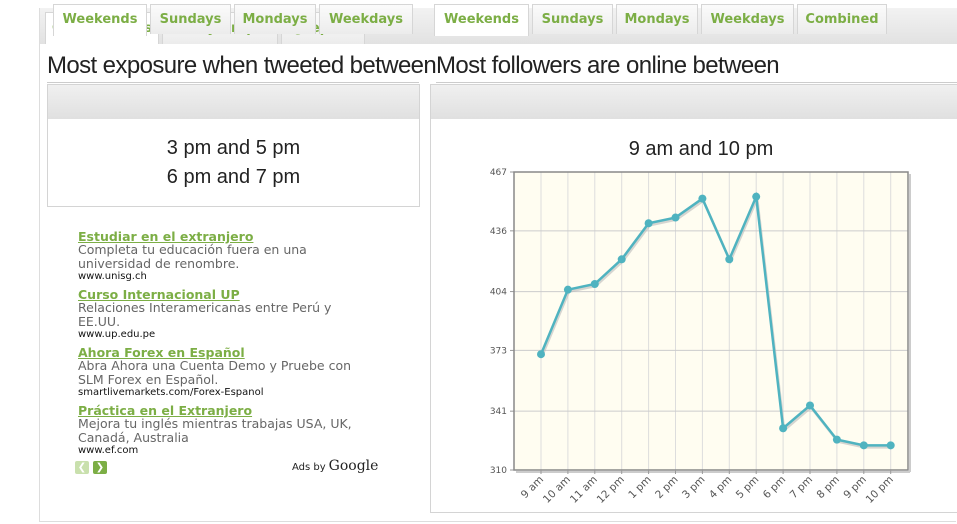 The height and width of the screenshot is (524, 957). What do you see at coordinates (233, 177) in the screenshot?
I see `exposure-time-2: 6 pm and 7 pm` at bounding box center [233, 177].